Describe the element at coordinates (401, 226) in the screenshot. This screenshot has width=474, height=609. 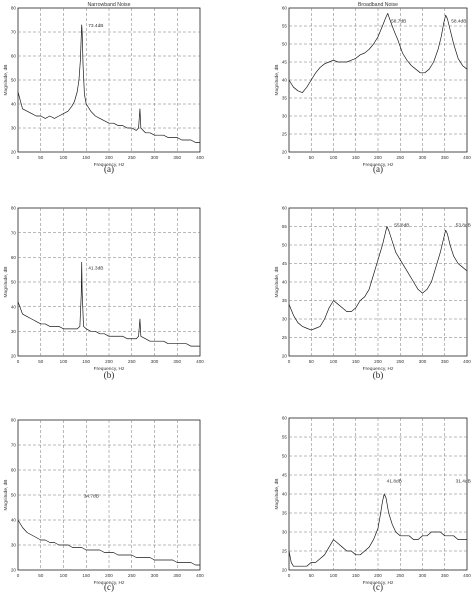
I see `peak-annotation: 55.8dB` at that location.